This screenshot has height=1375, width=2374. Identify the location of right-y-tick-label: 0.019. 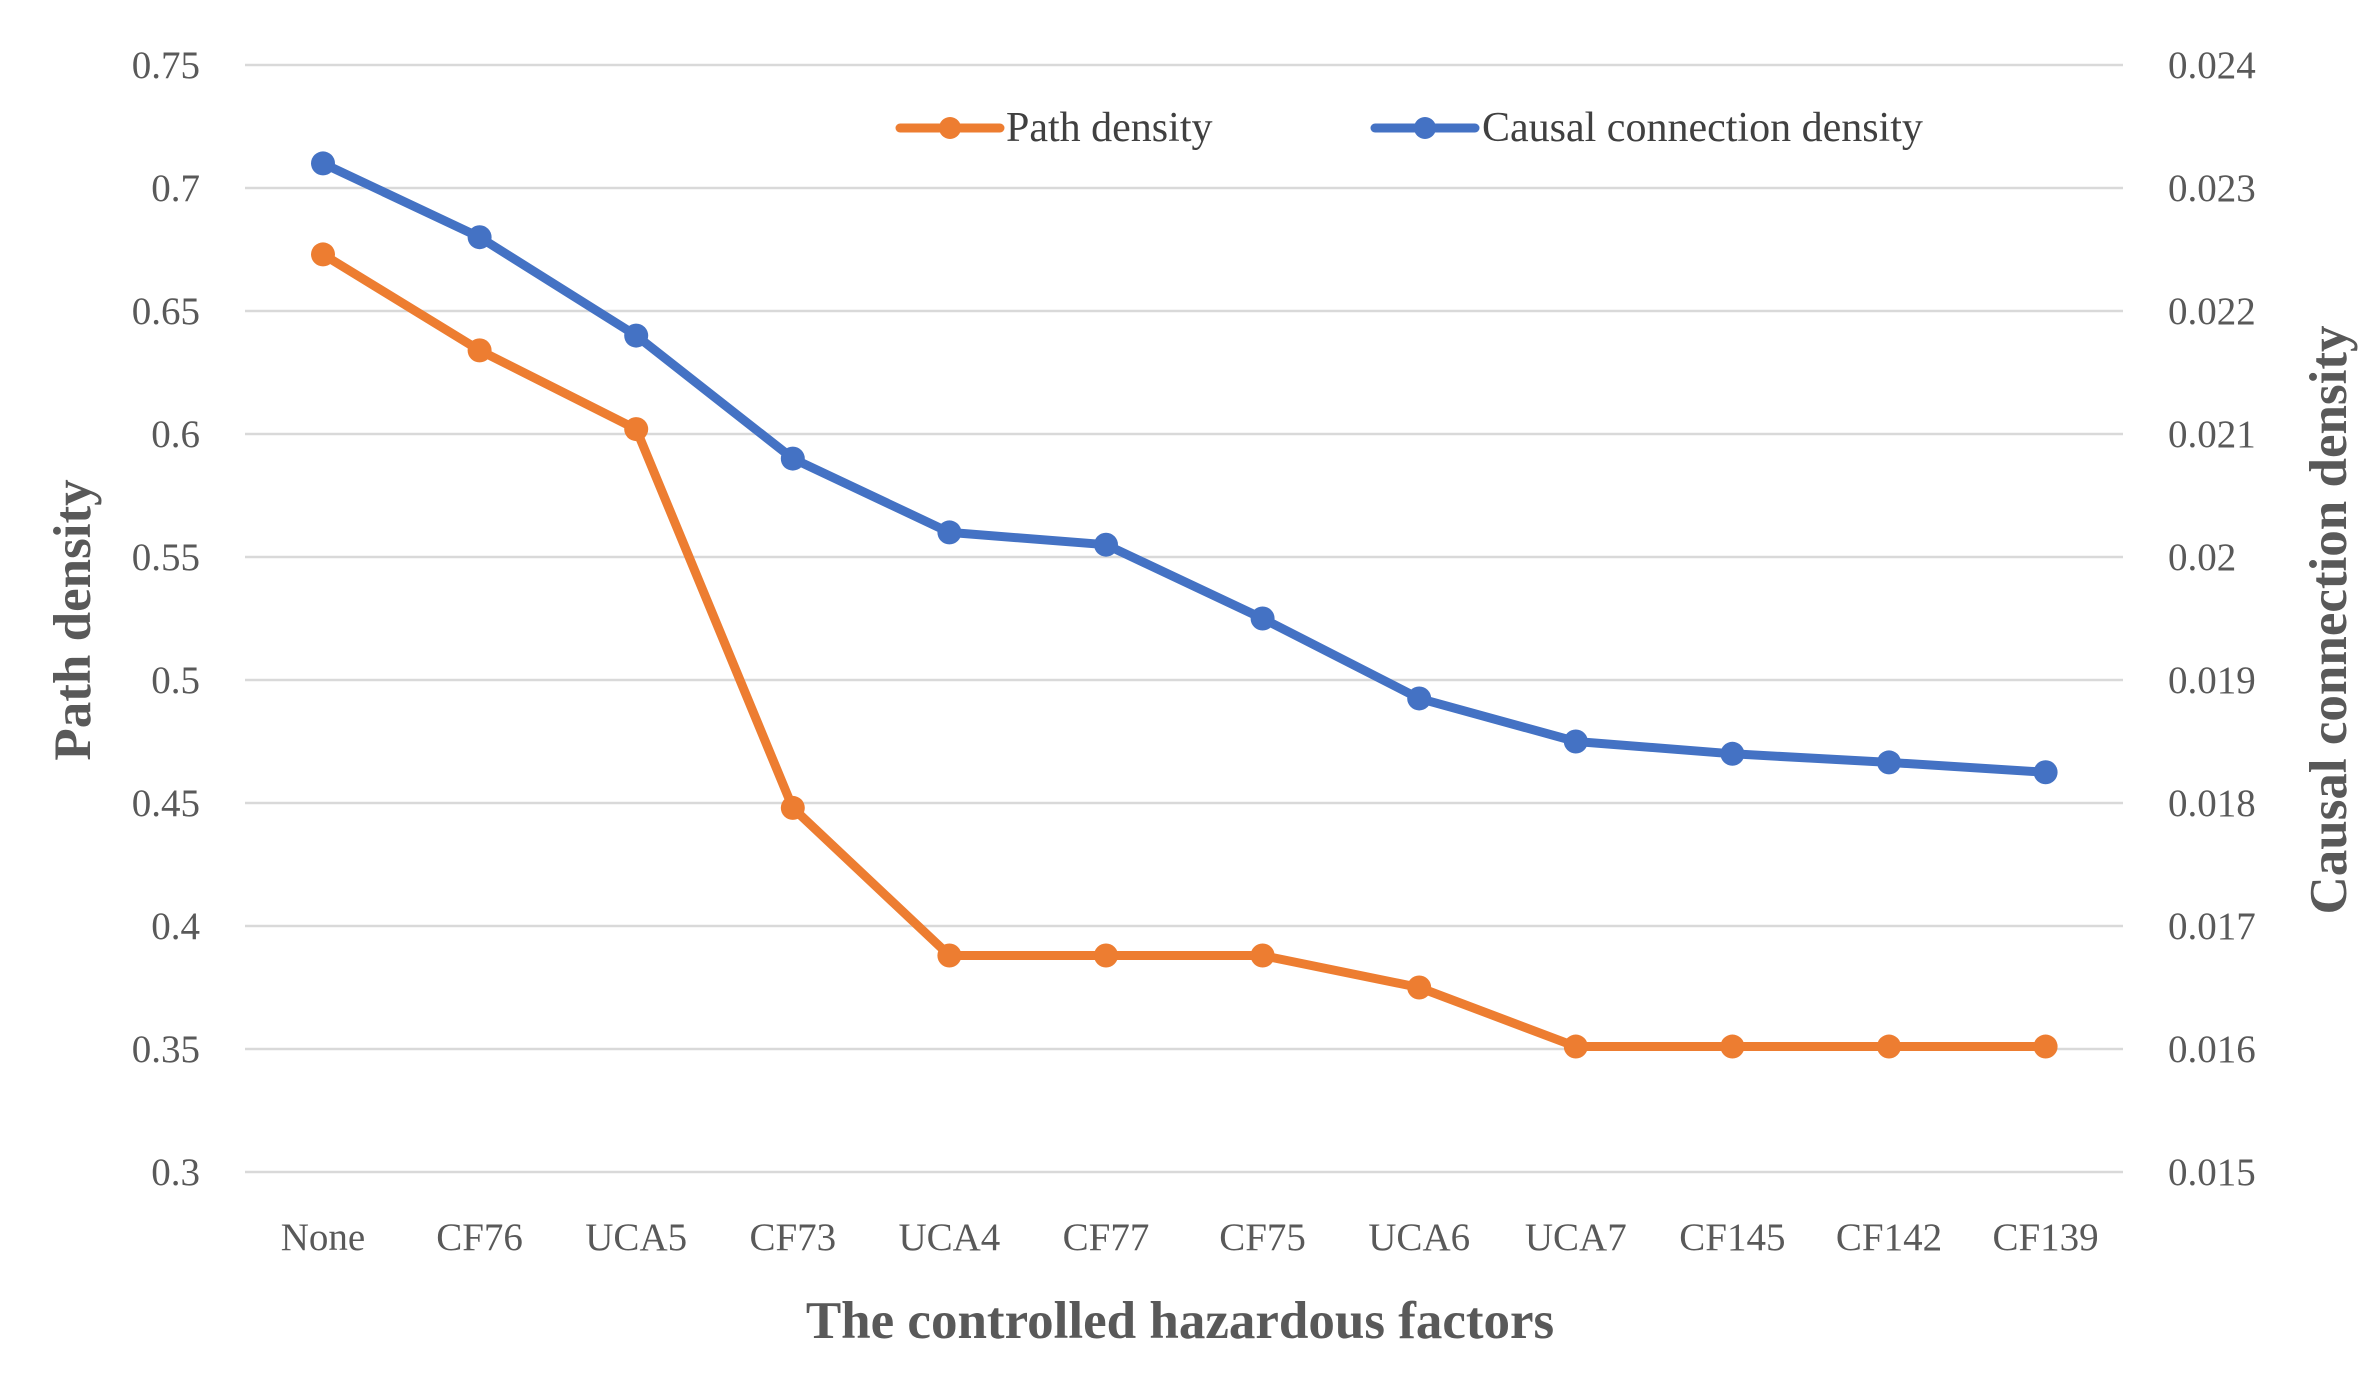
(2212, 680).